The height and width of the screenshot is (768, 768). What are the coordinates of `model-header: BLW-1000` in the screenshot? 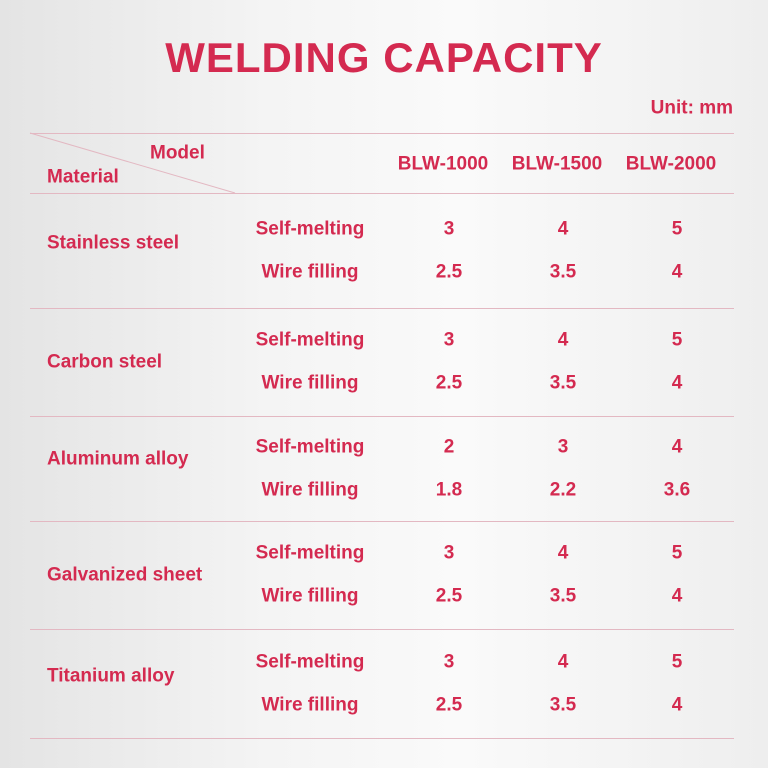 It's located at (443, 164).